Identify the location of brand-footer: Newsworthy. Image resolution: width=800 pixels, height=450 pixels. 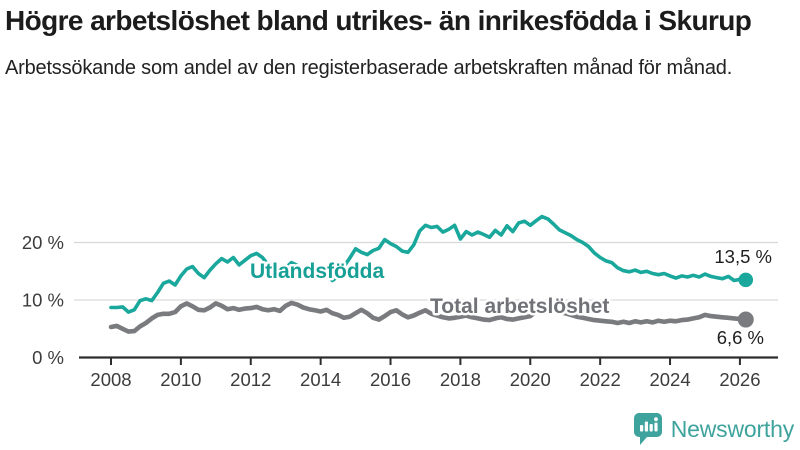
(713, 429).